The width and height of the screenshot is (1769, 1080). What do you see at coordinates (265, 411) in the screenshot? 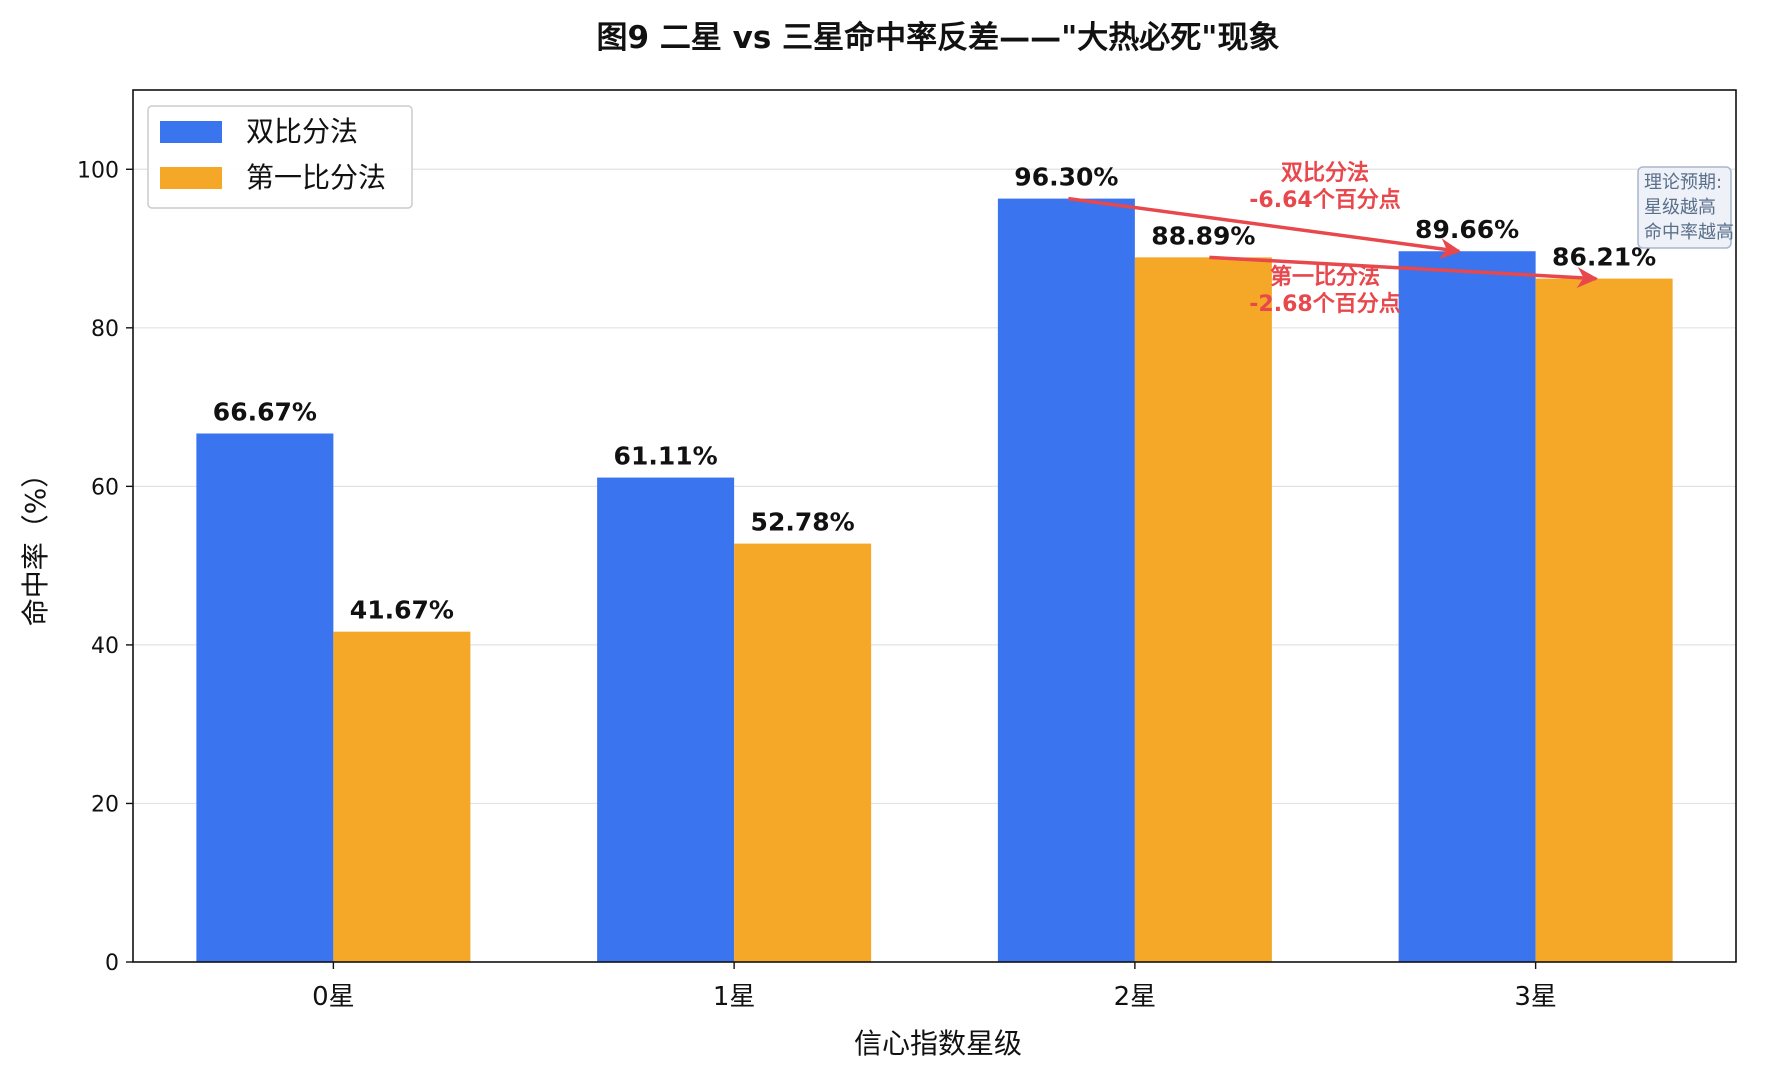
I see `bar-data-label: 66.67%` at bounding box center [265, 411].